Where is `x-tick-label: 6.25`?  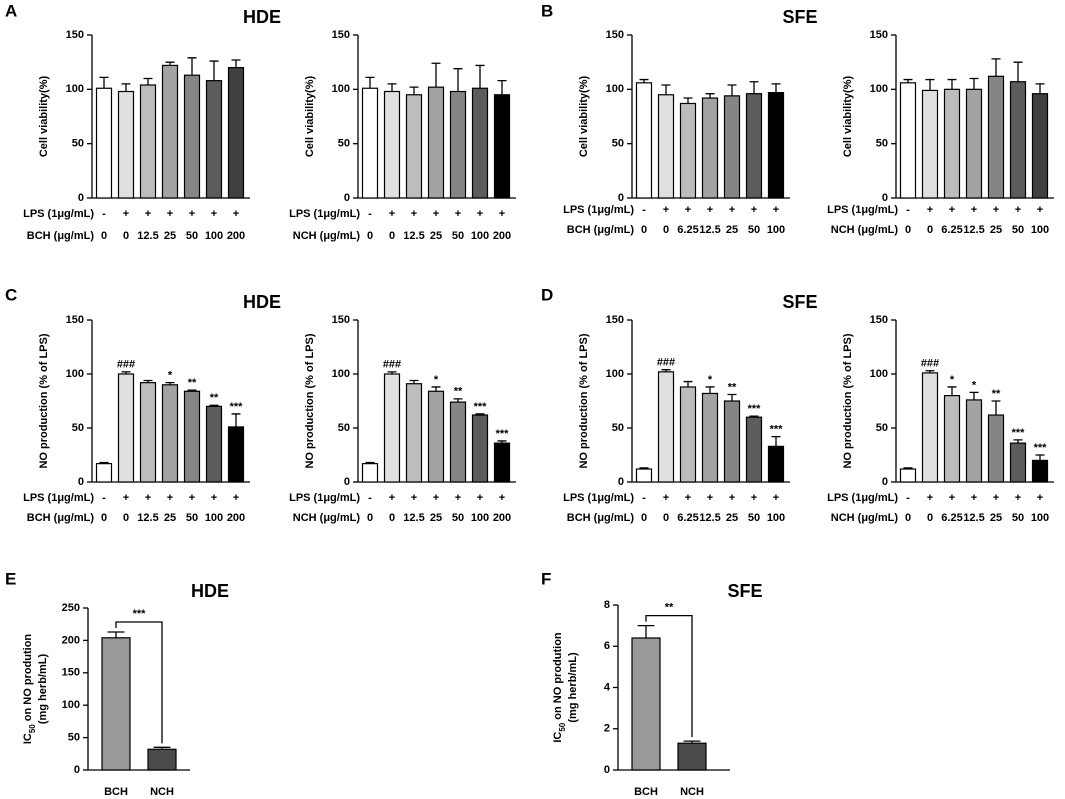
x-tick-label: 6.25 is located at coordinates (951, 230).